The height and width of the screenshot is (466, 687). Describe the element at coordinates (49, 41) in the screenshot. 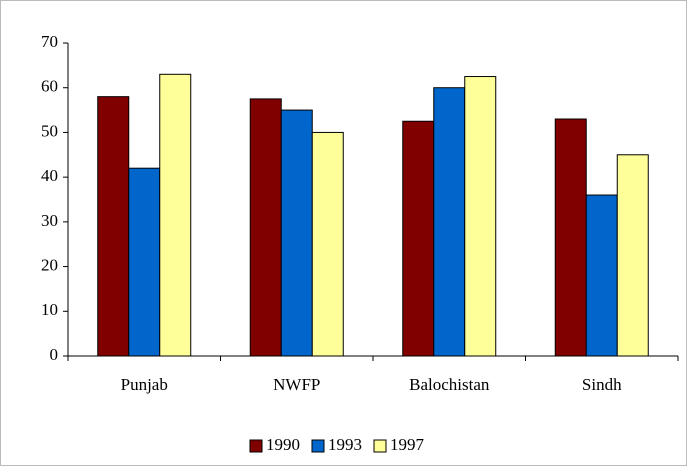

I see `y-tick-label: 70` at that location.